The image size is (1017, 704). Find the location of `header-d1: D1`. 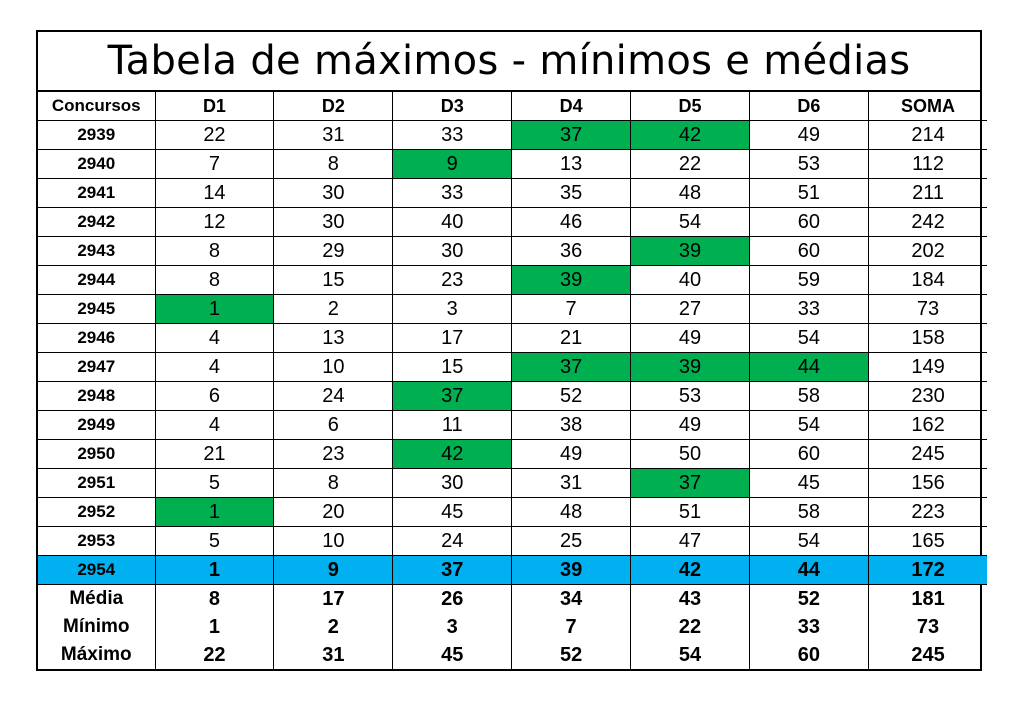

header-d1: D1 is located at coordinates (214, 106).